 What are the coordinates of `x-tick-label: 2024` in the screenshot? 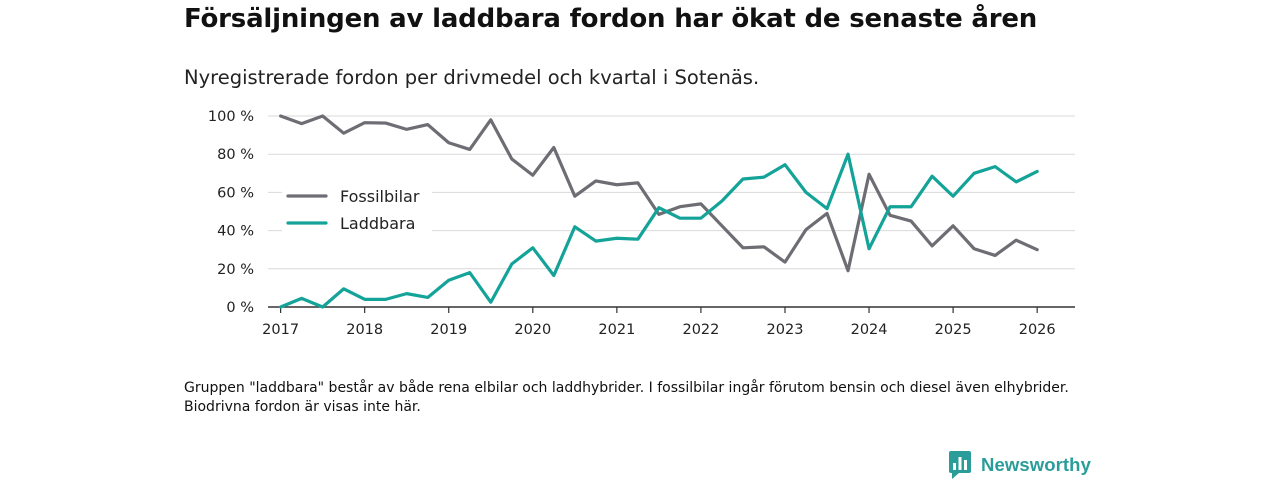 It's located at (869, 330).